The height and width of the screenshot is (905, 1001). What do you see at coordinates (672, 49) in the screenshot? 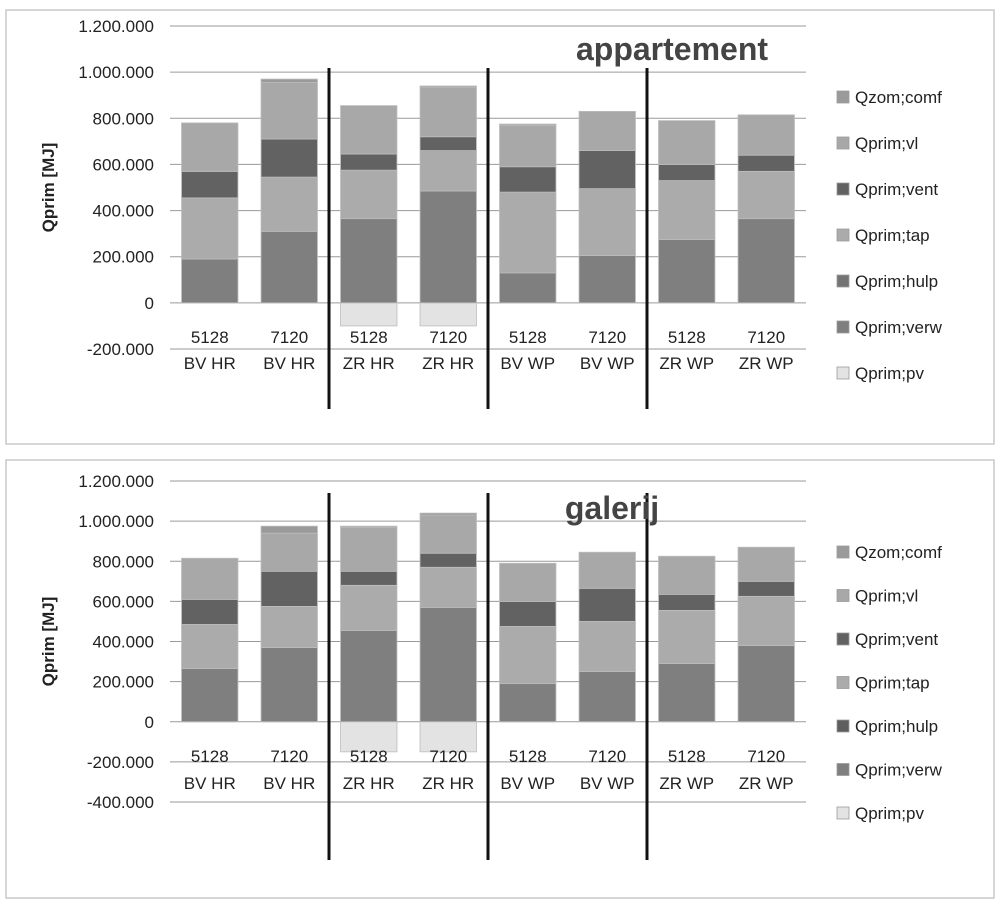
I see `chart-title: appartement` at bounding box center [672, 49].